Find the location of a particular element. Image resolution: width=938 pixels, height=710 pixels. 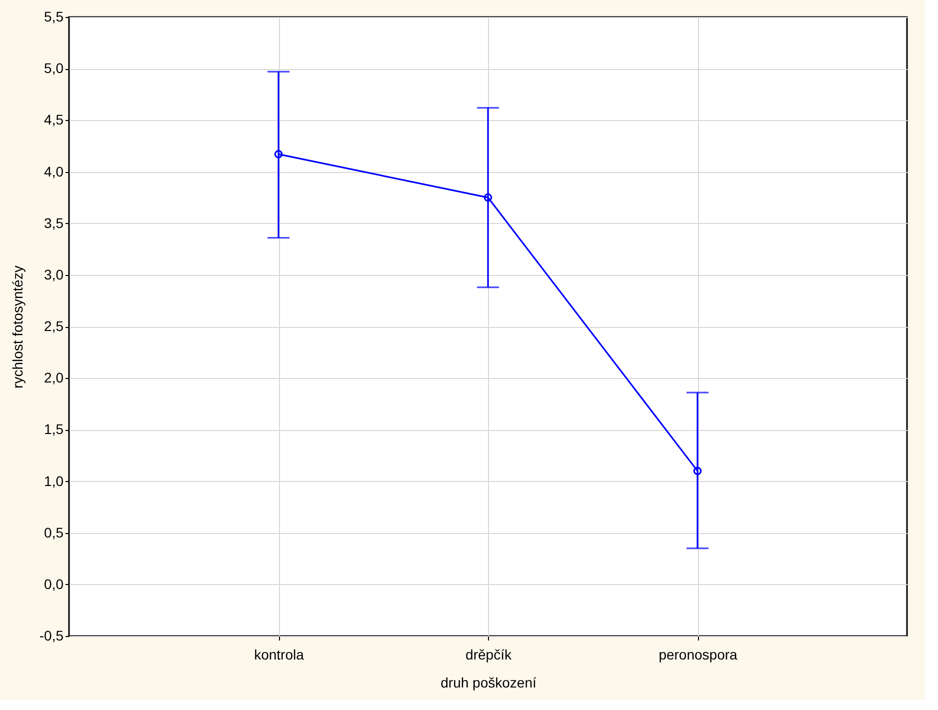

y-tick-label: 1,0 is located at coordinates (54, 480).